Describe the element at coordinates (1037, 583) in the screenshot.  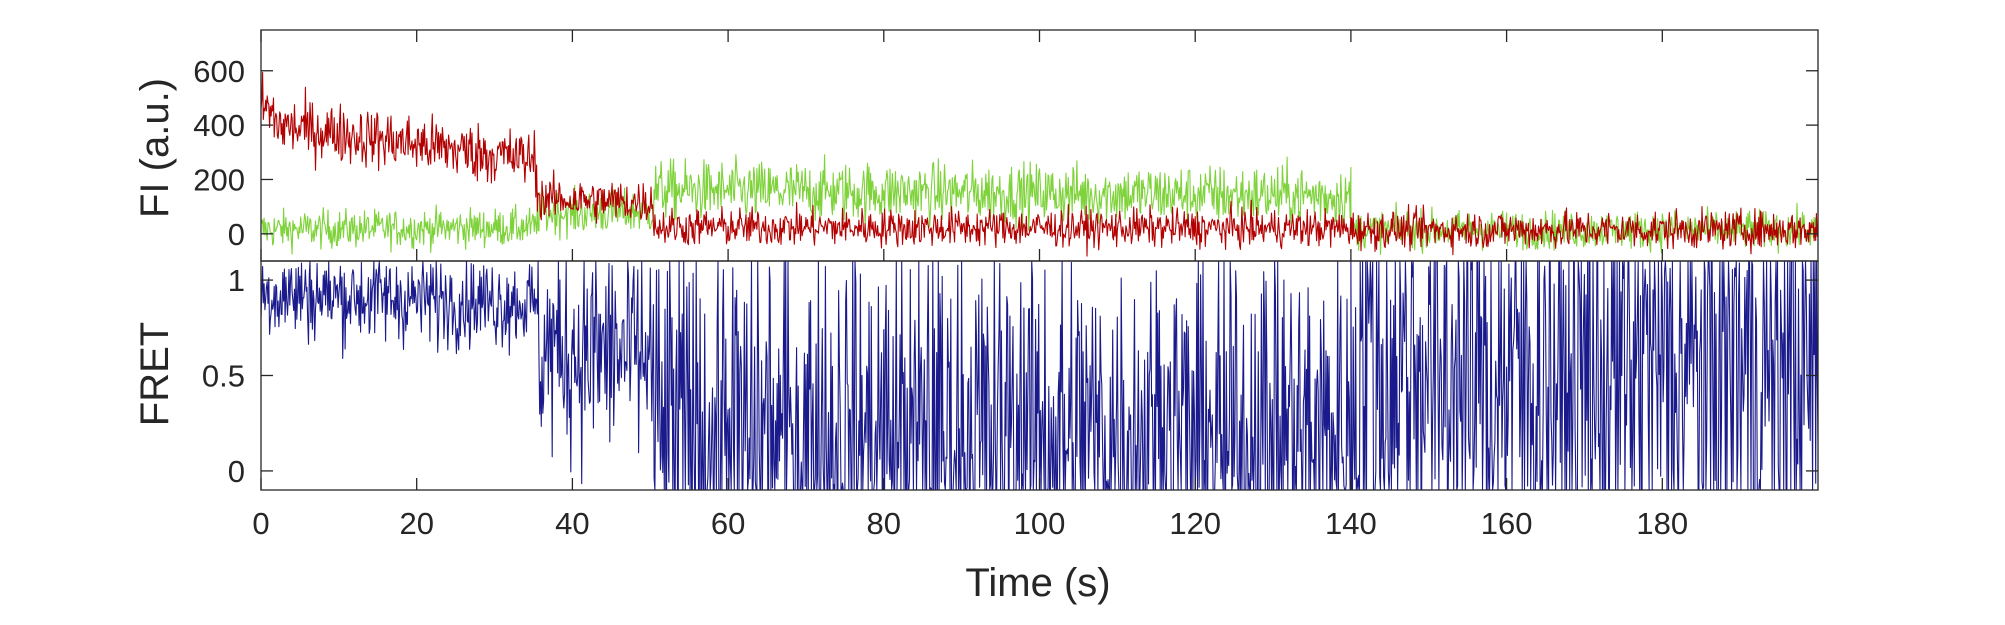
I see `time-x-axis-label: Time (s)` at that location.